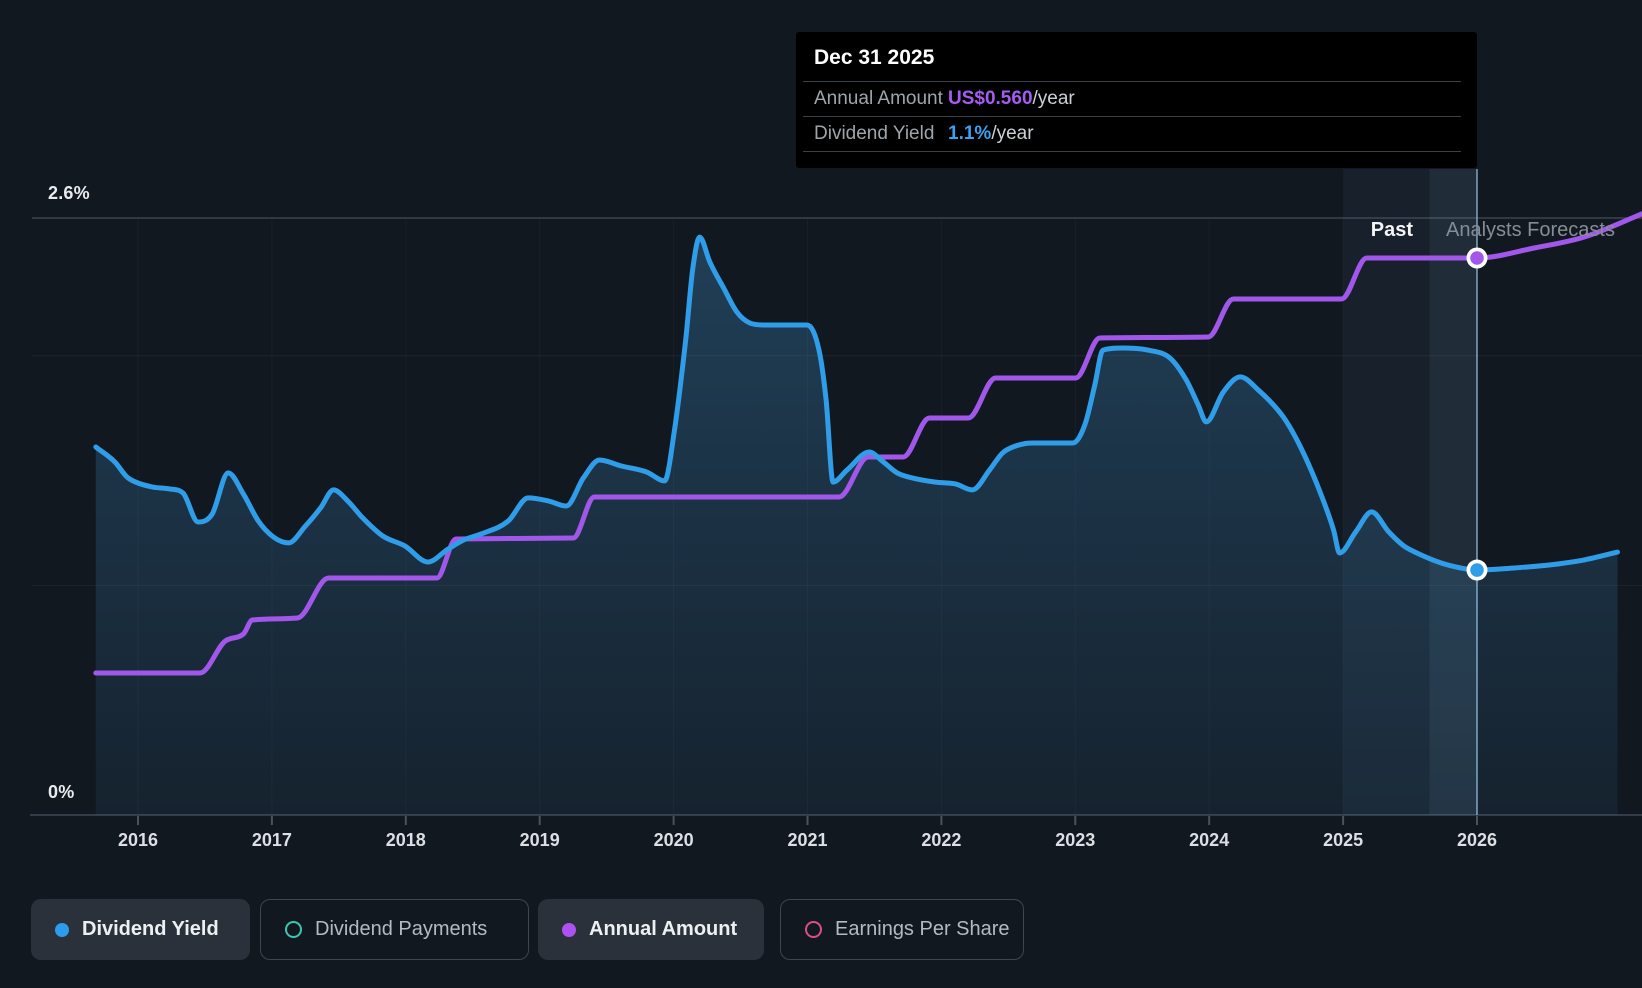  I want to click on legend-label: Annual Amount, so click(663, 929).